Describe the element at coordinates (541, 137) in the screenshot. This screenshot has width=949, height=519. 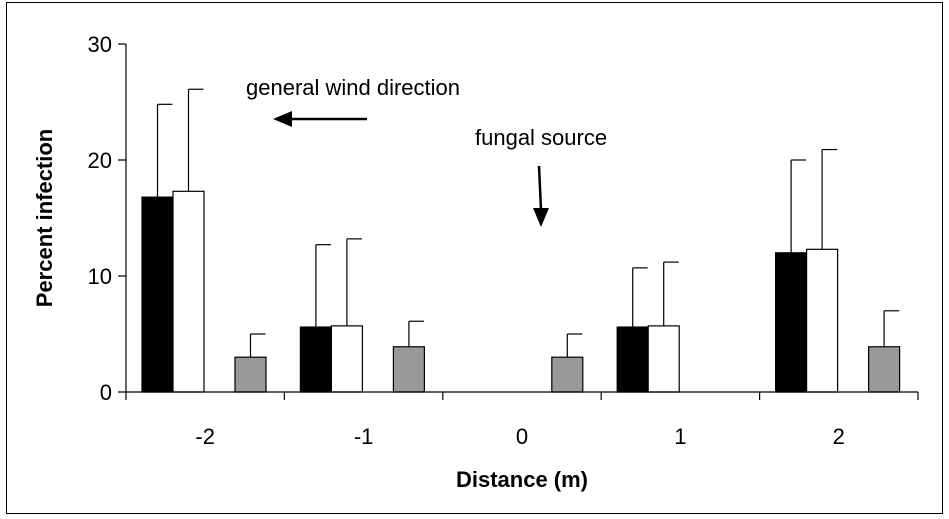
I see `fungal-source-label: fungal source` at that location.